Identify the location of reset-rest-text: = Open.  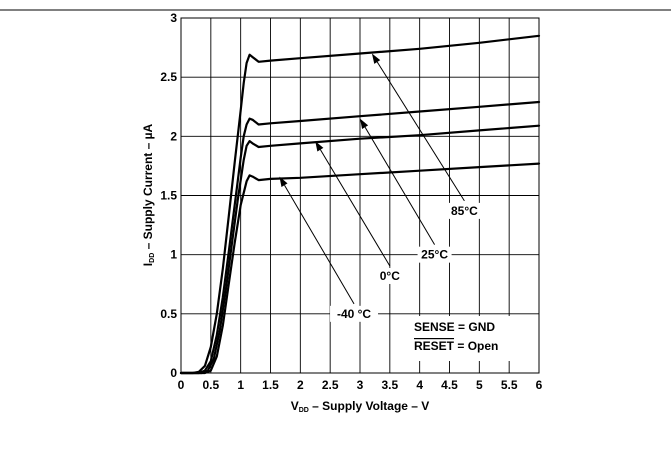
(476, 346).